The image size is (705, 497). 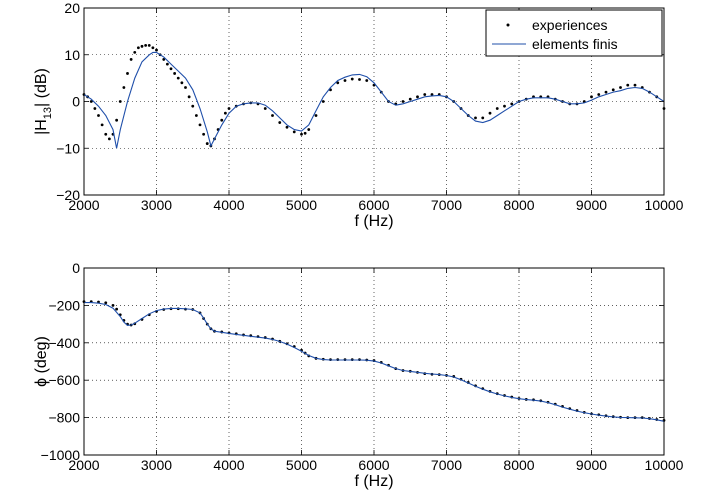 What do you see at coordinates (61, 455) in the screenshot?
I see `y-tick-label: −1000` at bounding box center [61, 455].